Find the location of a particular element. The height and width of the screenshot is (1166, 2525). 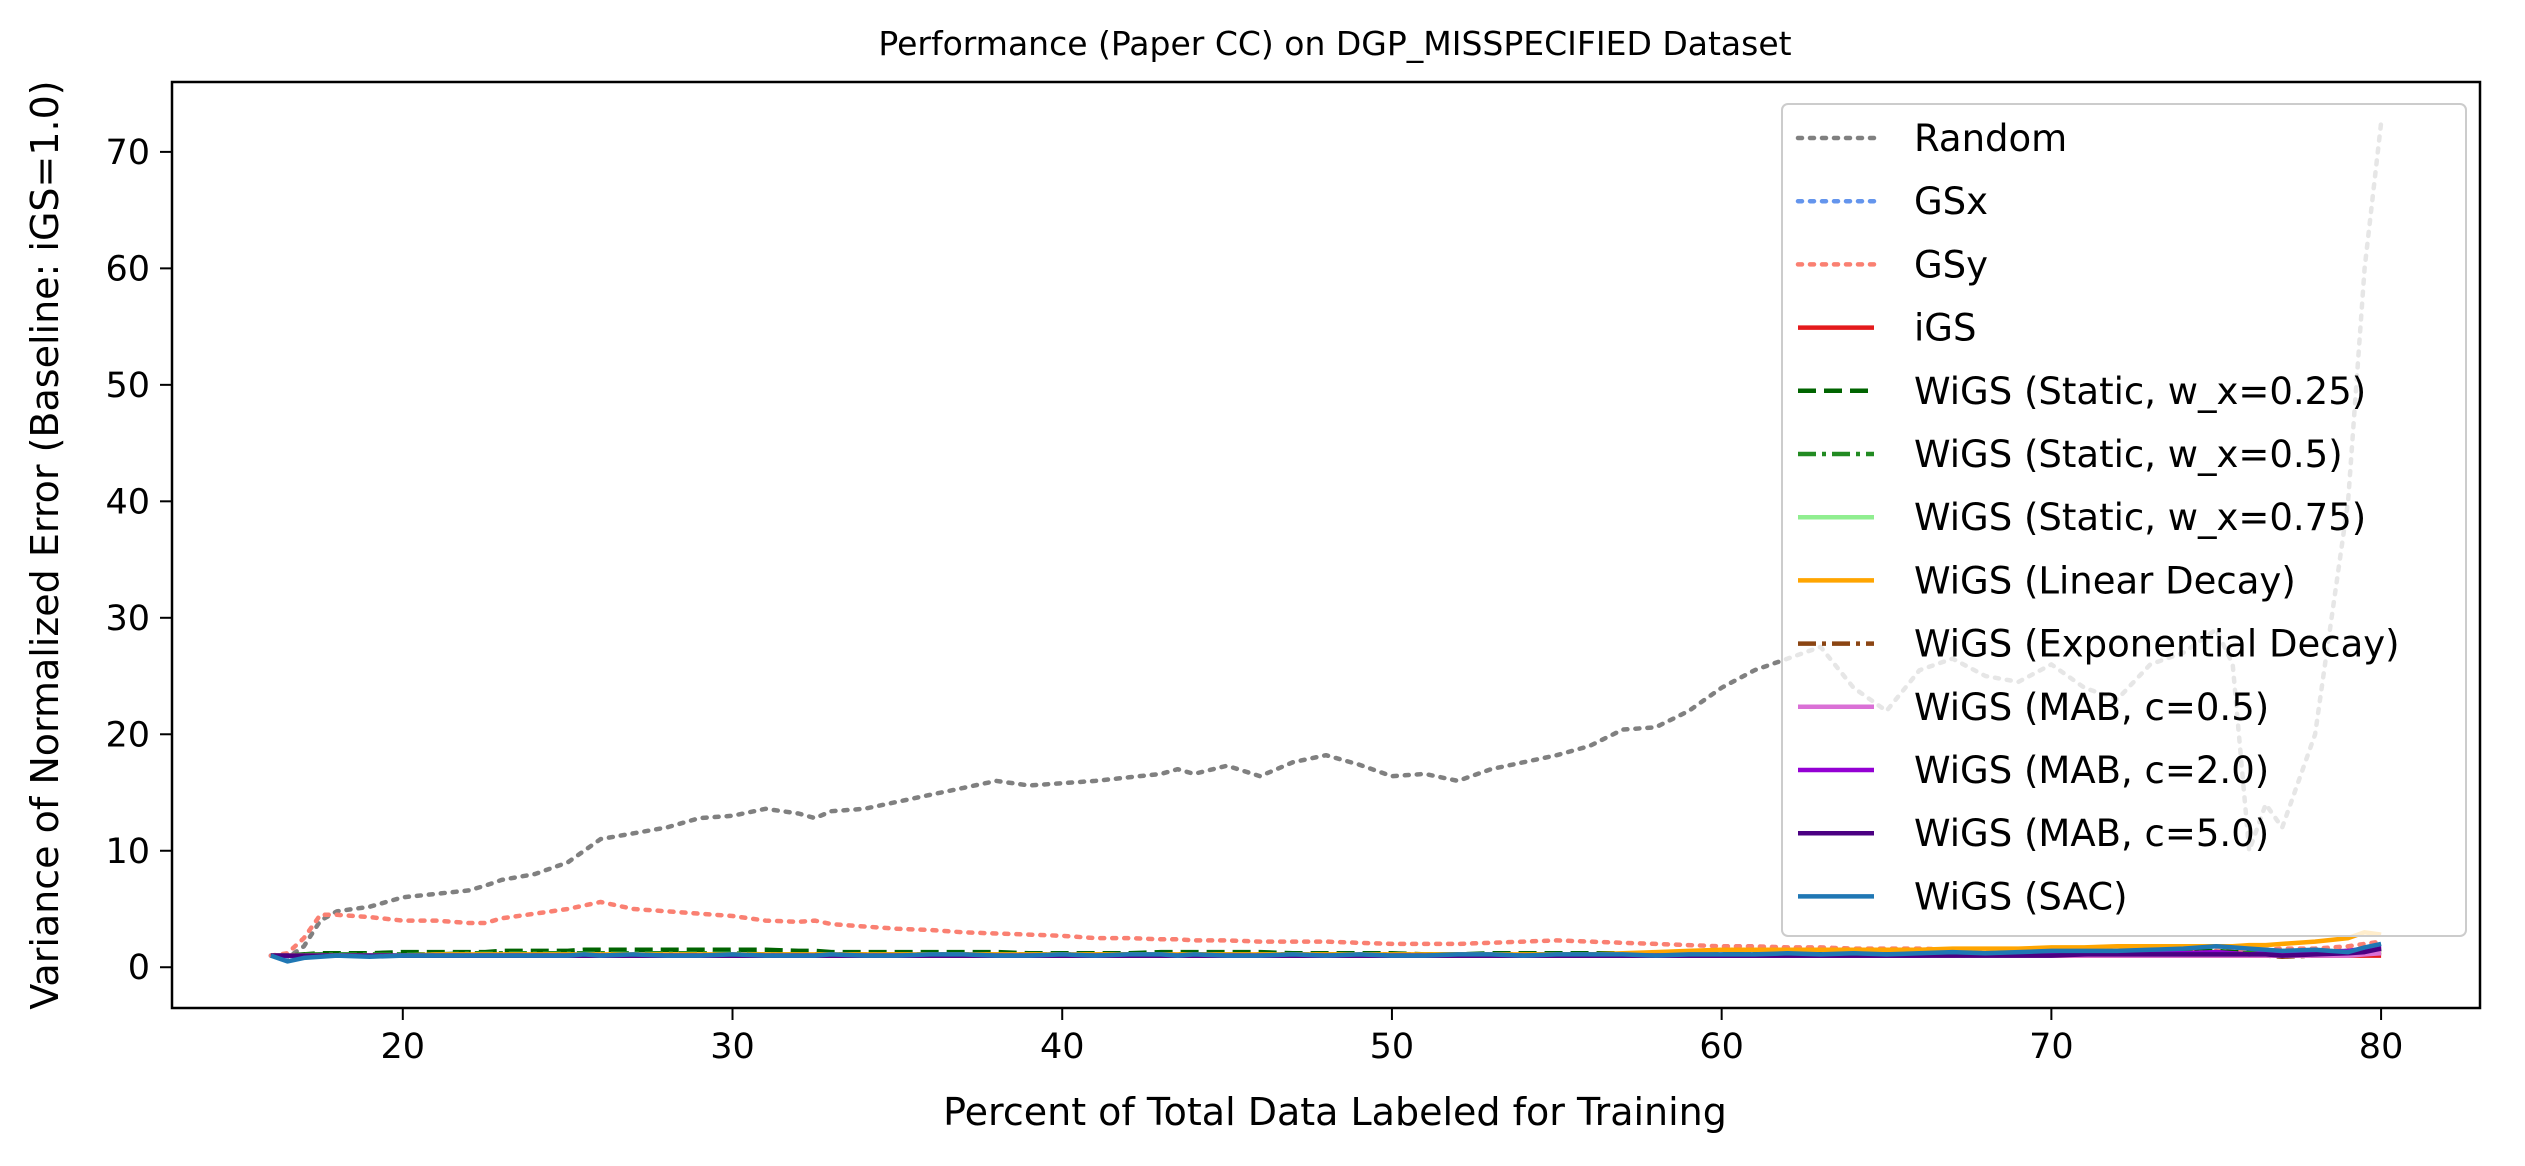

x-tick-label: 40 is located at coordinates (1062, 1047).